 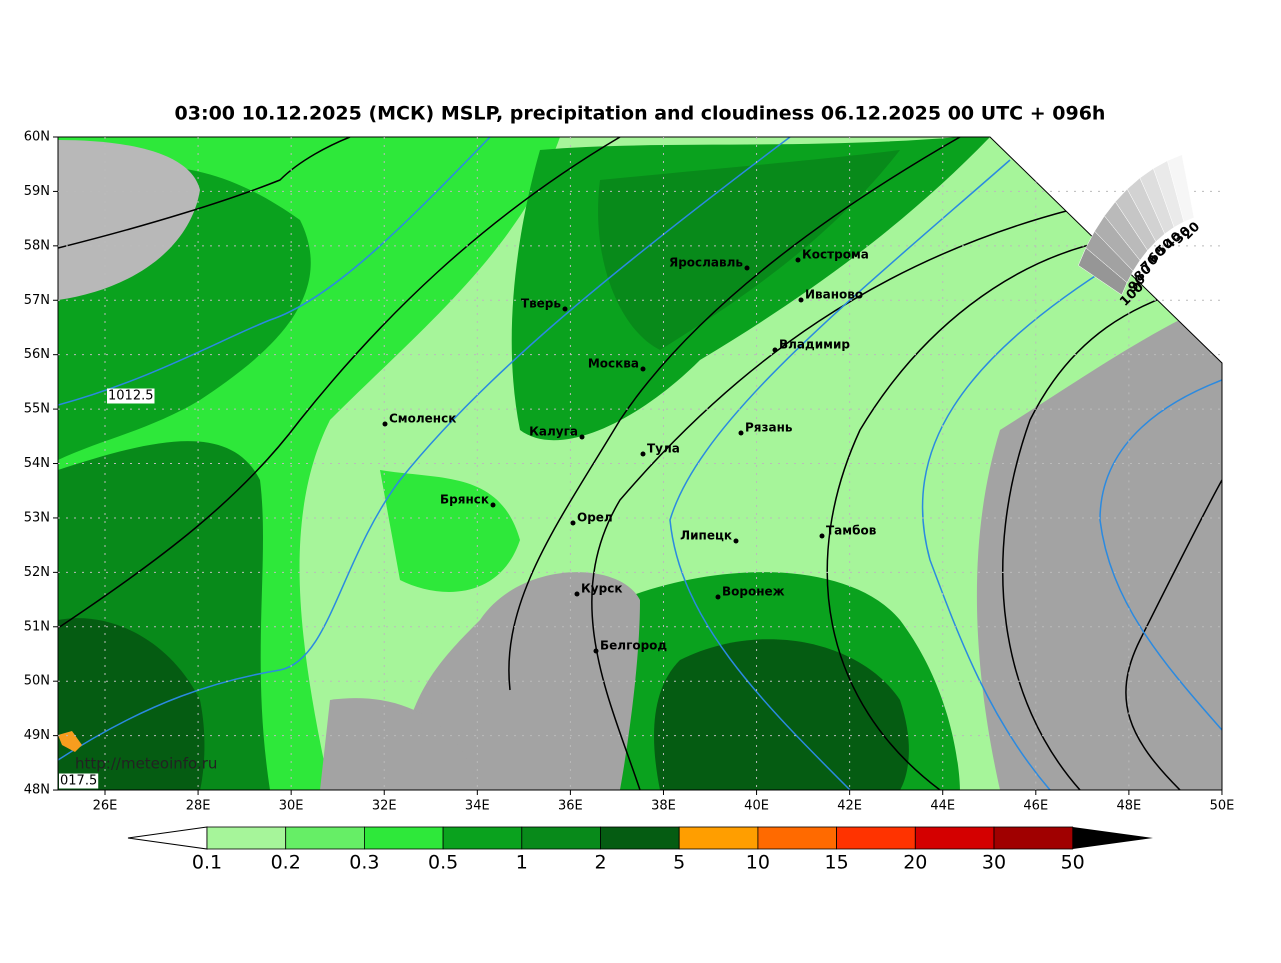 What do you see at coordinates (600, 863) in the screenshot?
I see `colorbar-label: 2` at bounding box center [600, 863].